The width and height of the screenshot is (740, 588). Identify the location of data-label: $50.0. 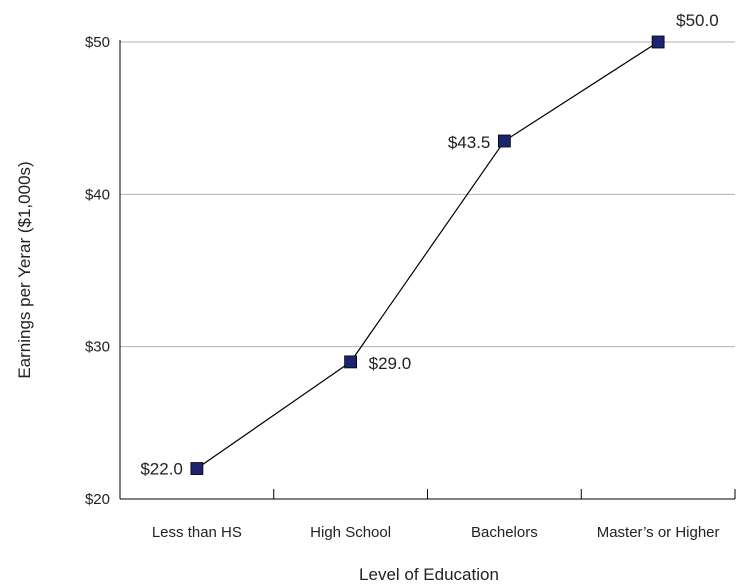
(697, 20).